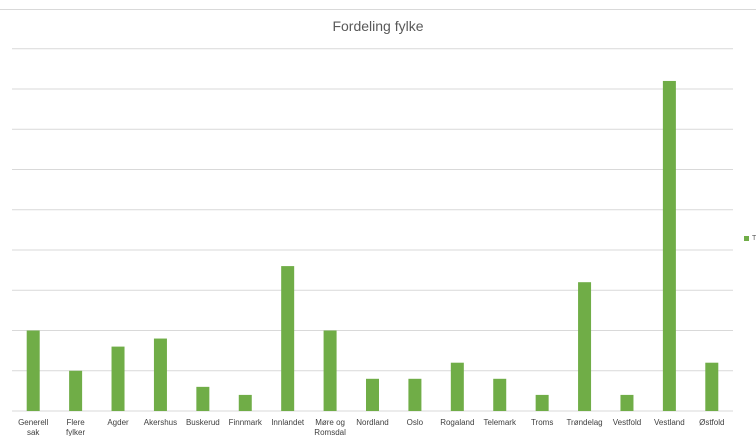 The width and height of the screenshot is (756, 436). Describe the element at coordinates (372, 422) in the screenshot. I see `x-tick-label: Nordland` at that location.